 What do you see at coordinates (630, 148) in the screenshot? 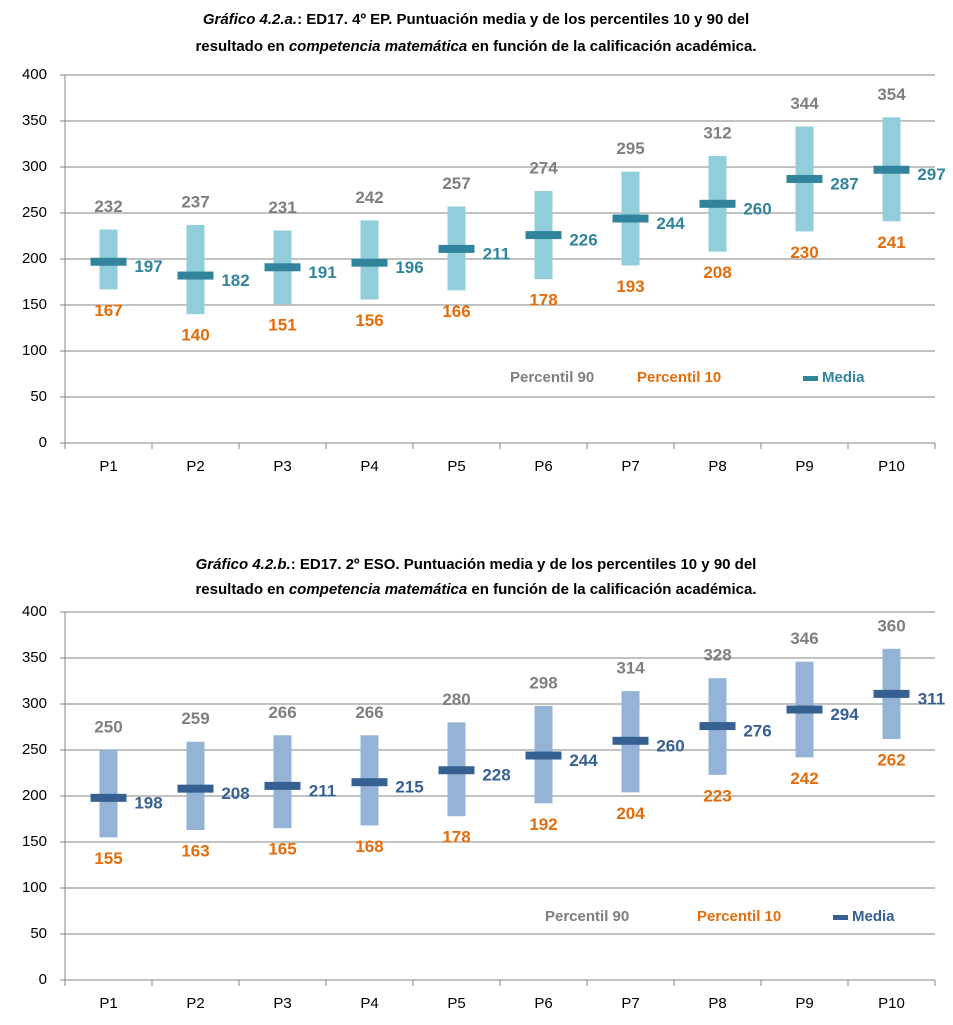
I see `p90-label: 295` at bounding box center [630, 148].